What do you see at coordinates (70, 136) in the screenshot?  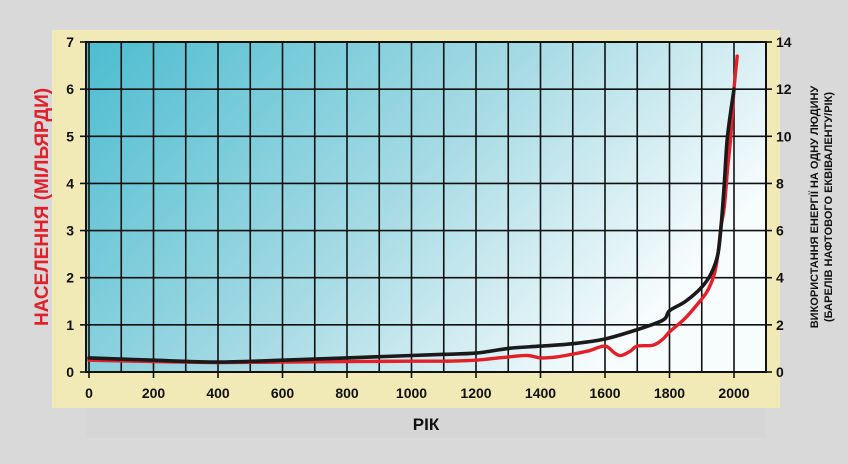 I see `y-left-tick-label: 5` at bounding box center [70, 136].